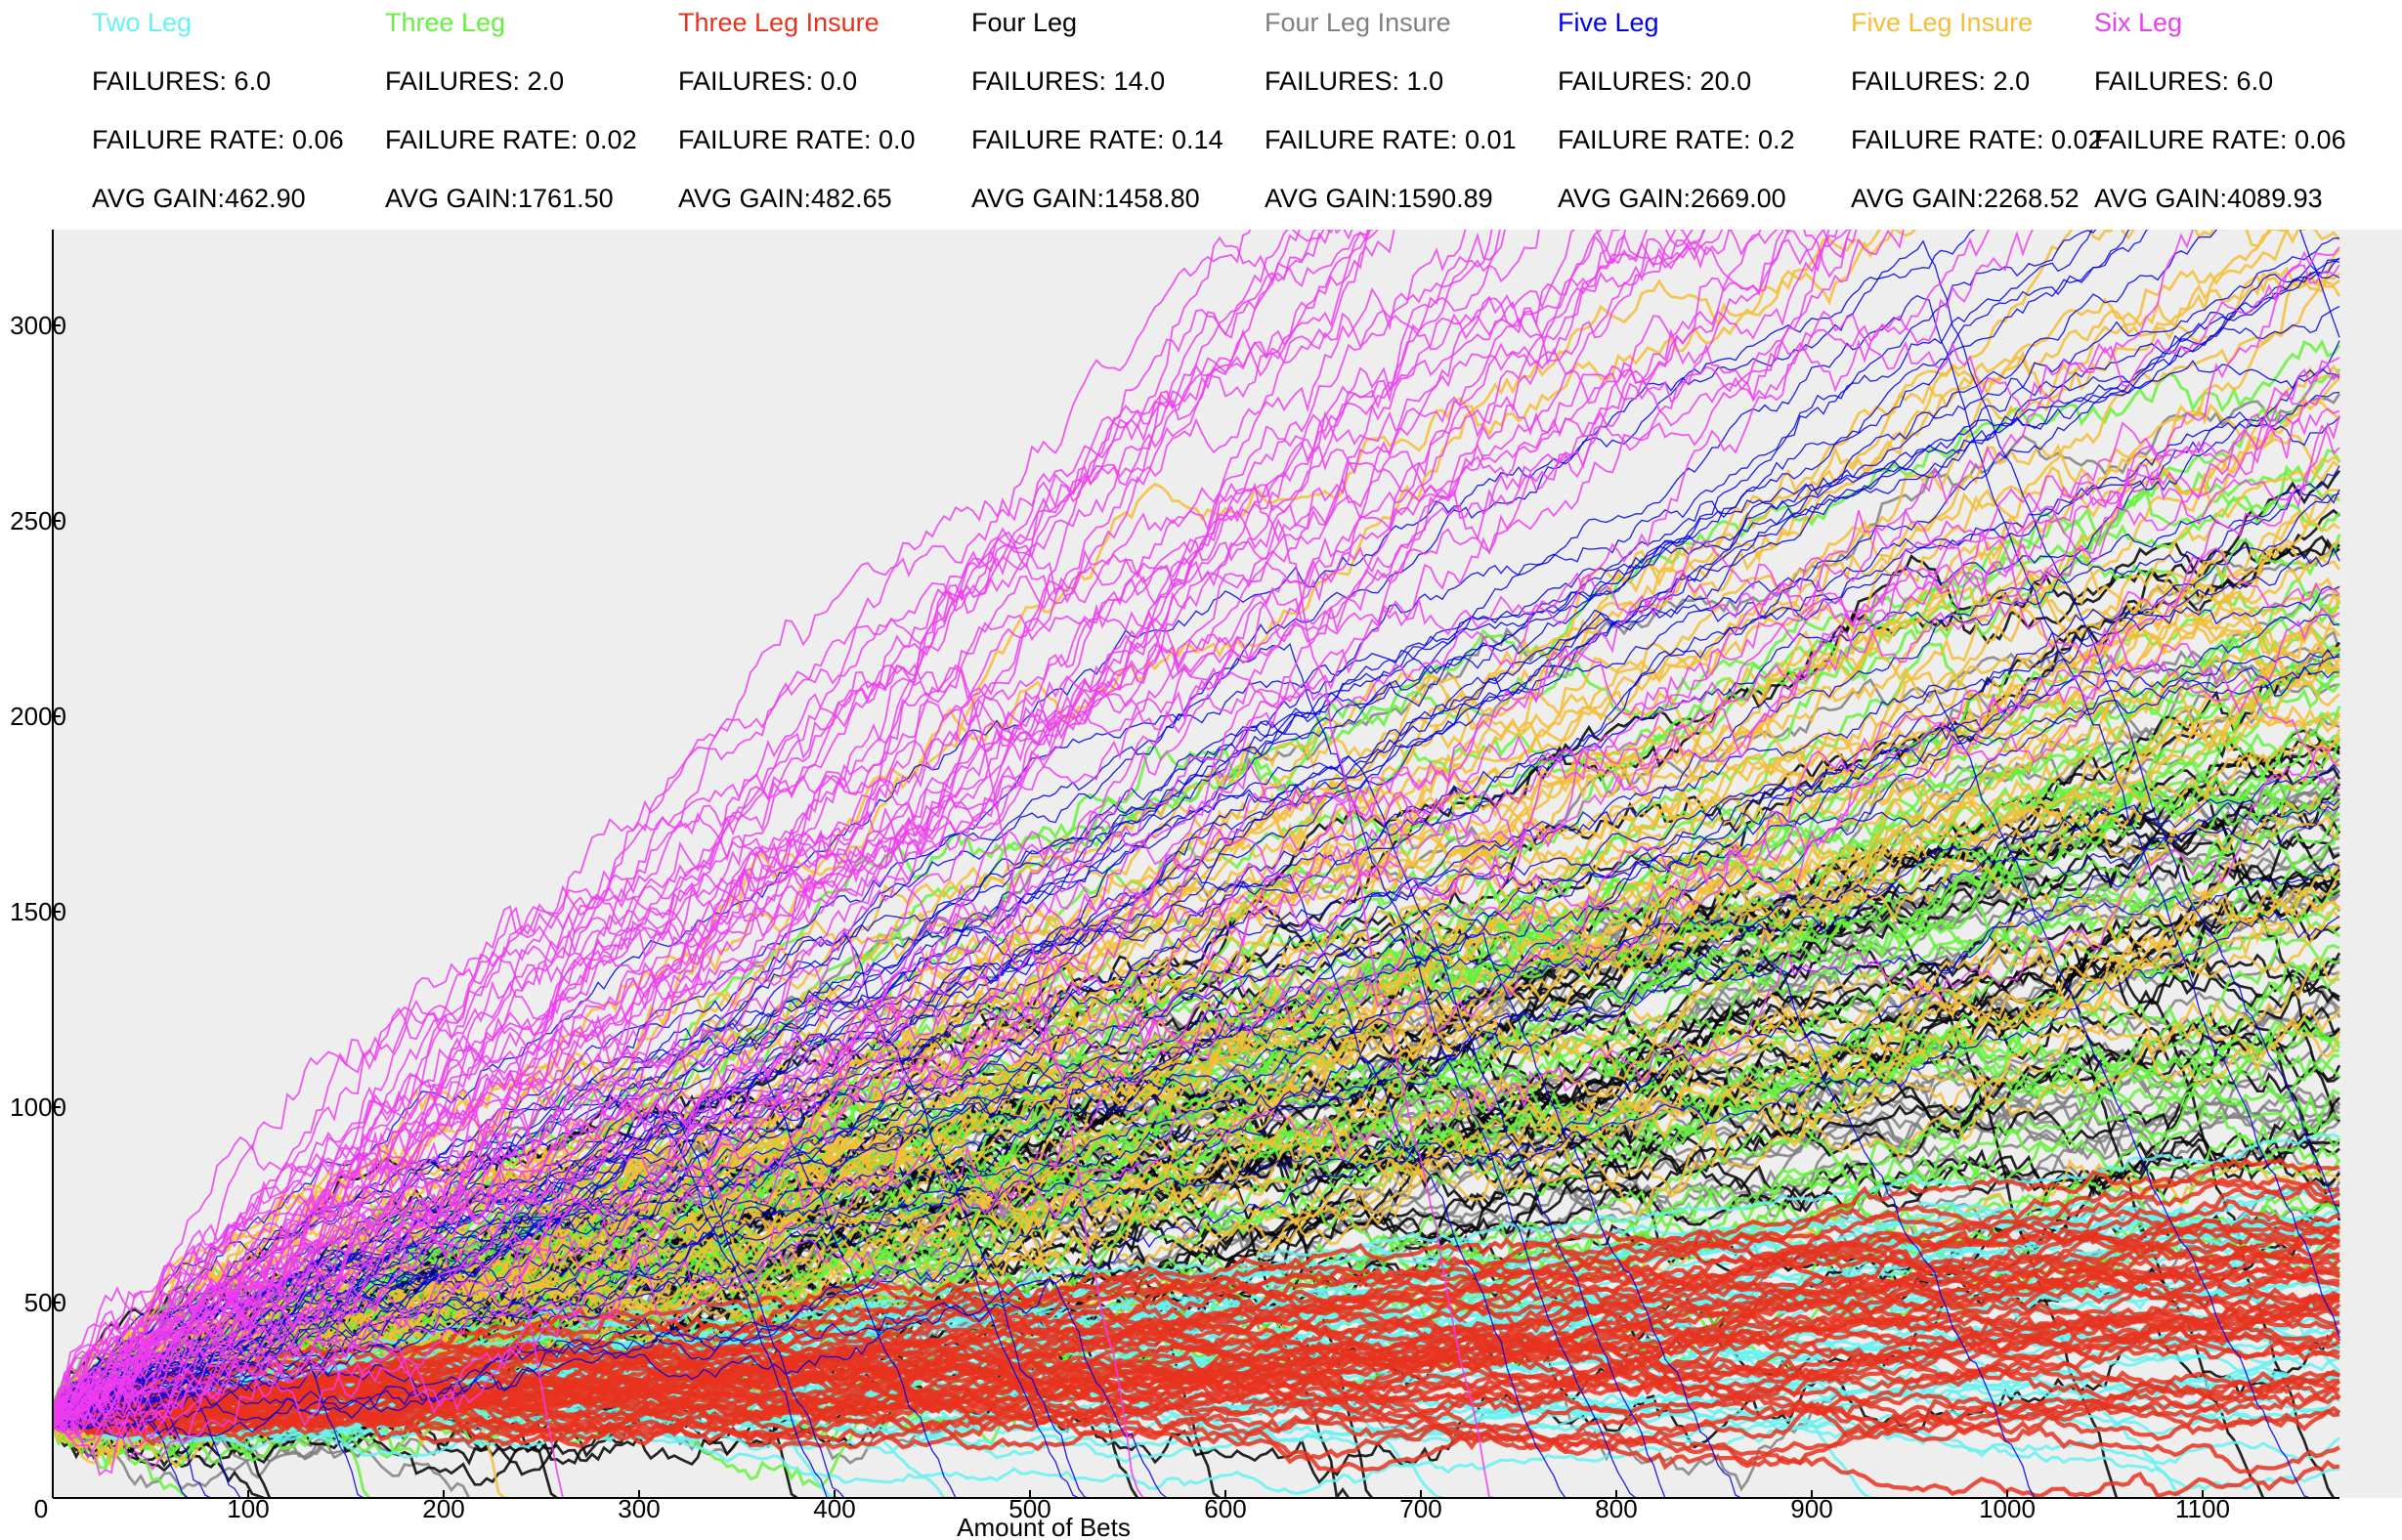  Describe the element at coordinates (2138, 22) in the screenshot. I see `legend-six-leg: Six Leg` at that location.